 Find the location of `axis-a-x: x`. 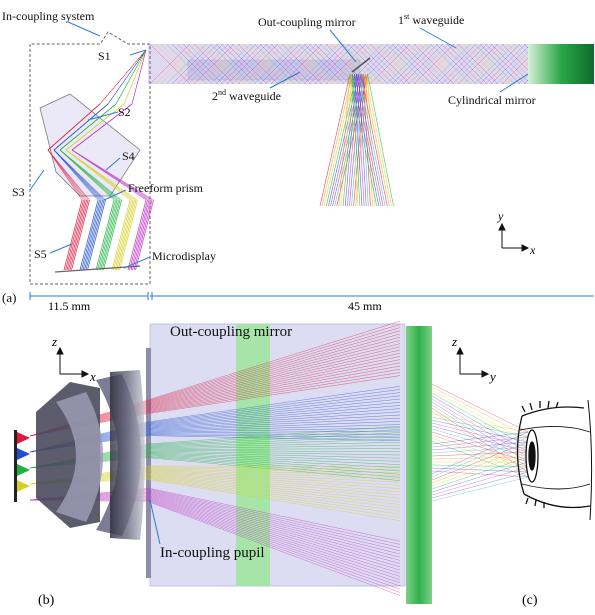

axis-a-x: x is located at coordinates (532, 250).